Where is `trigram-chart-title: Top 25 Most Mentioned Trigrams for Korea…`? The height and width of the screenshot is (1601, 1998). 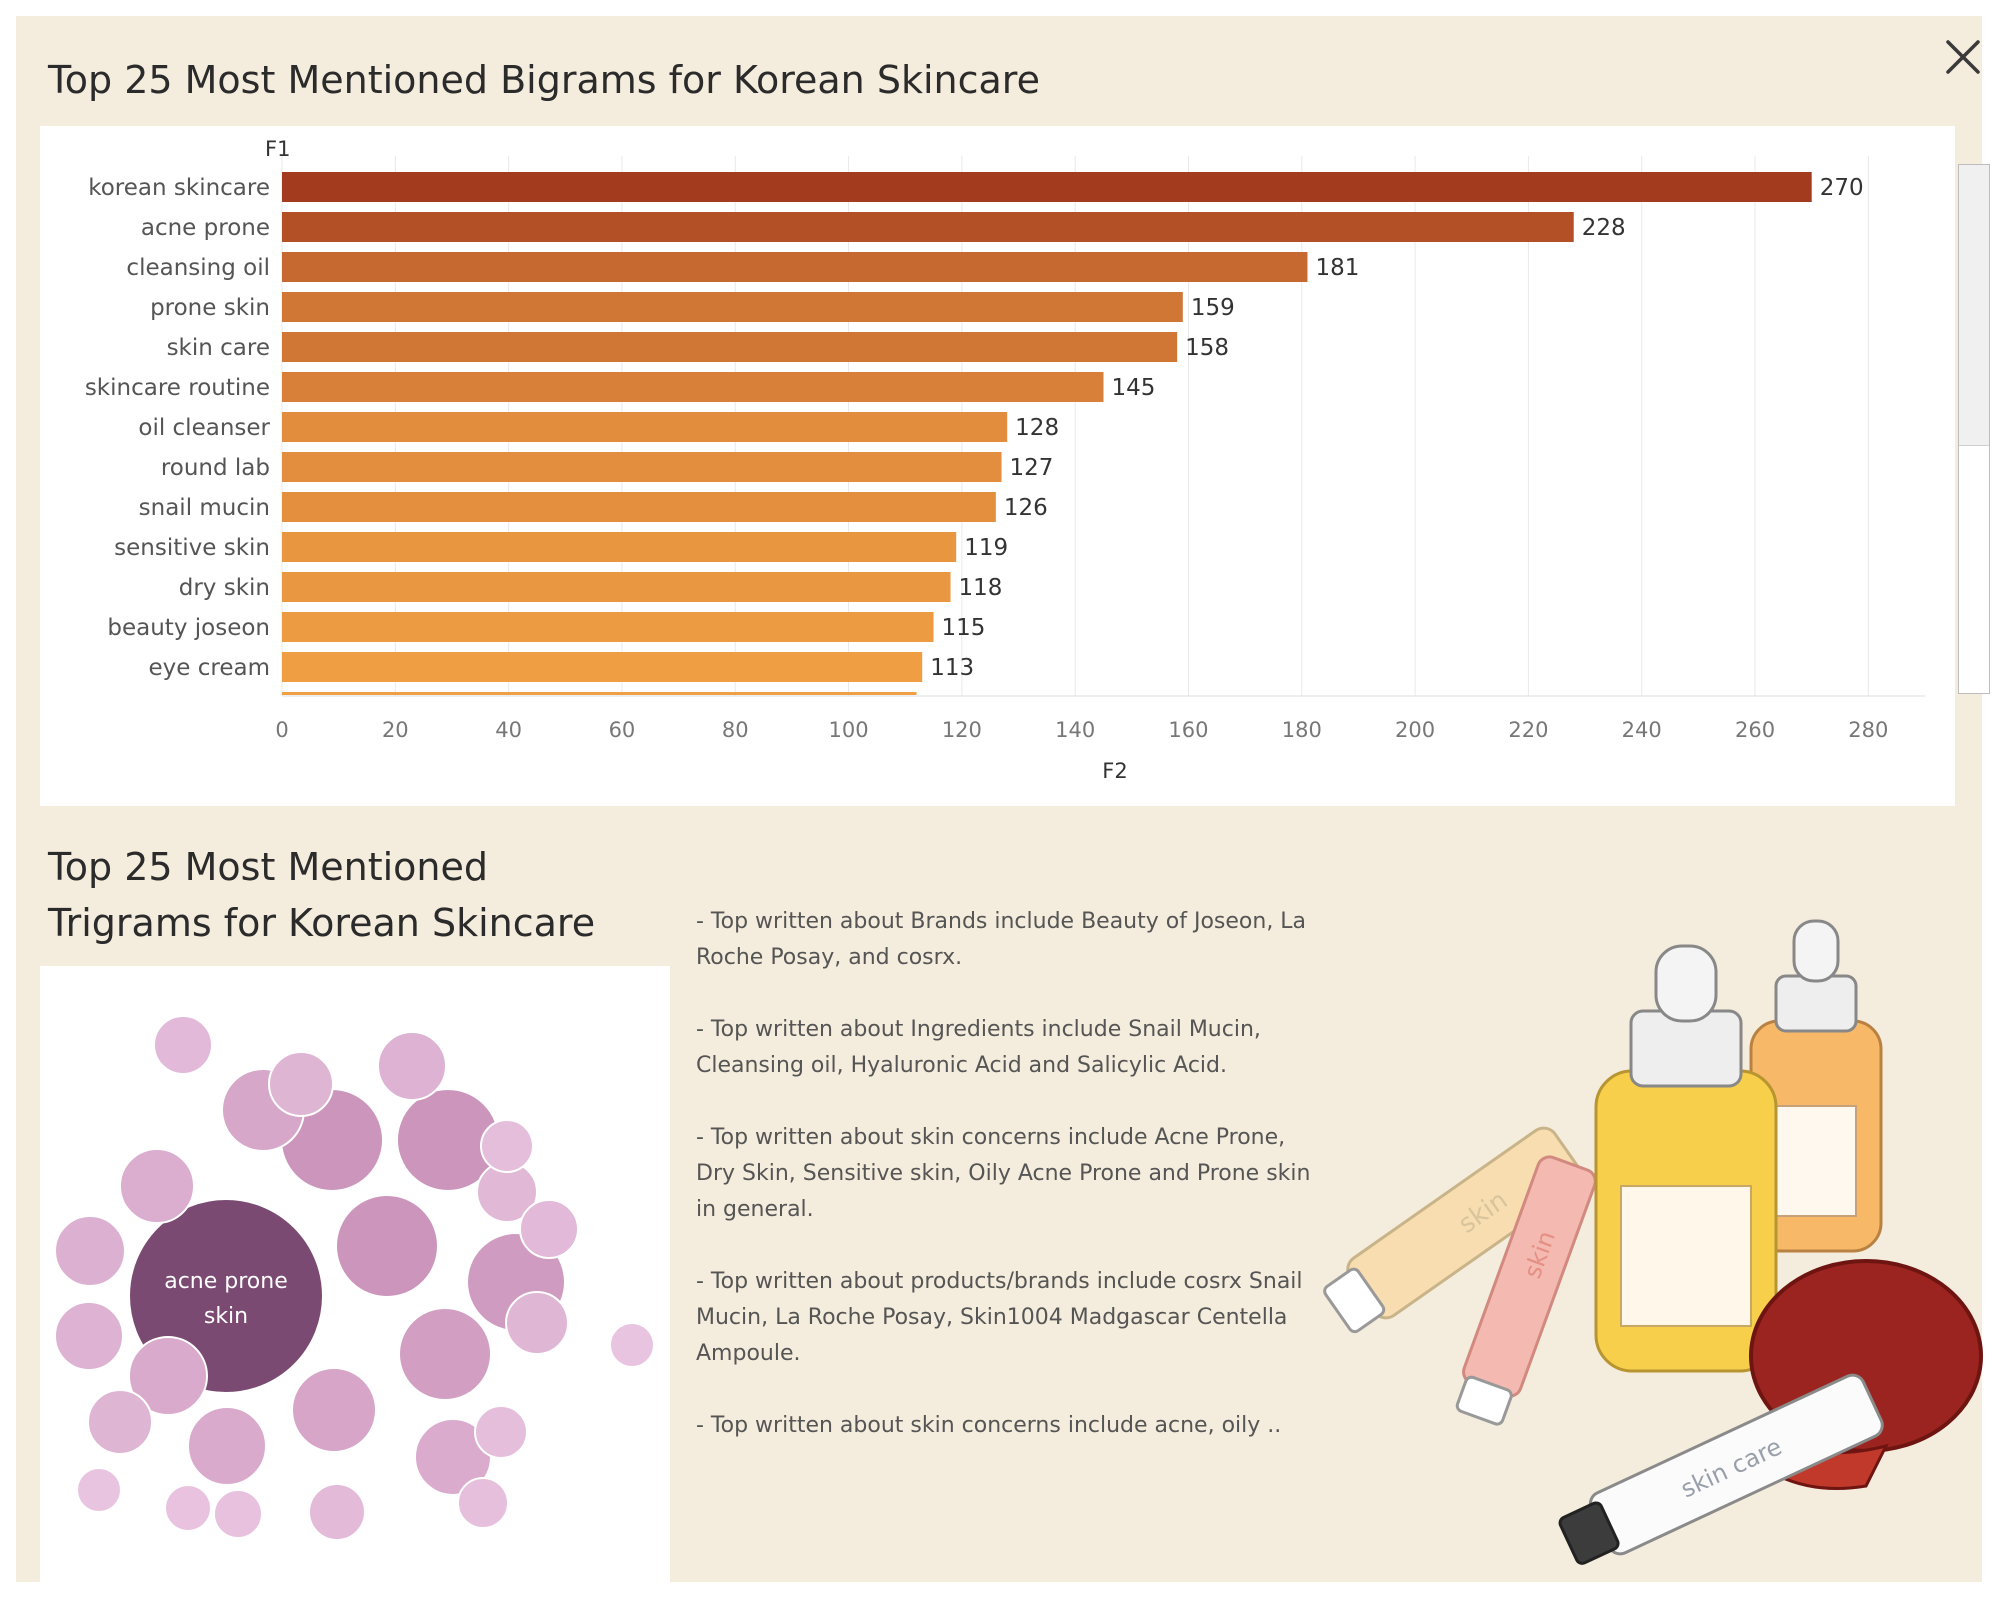 trigram-chart-title: Top 25 Most Mentioned Trigrams for Korea… is located at coordinates (358, 895).